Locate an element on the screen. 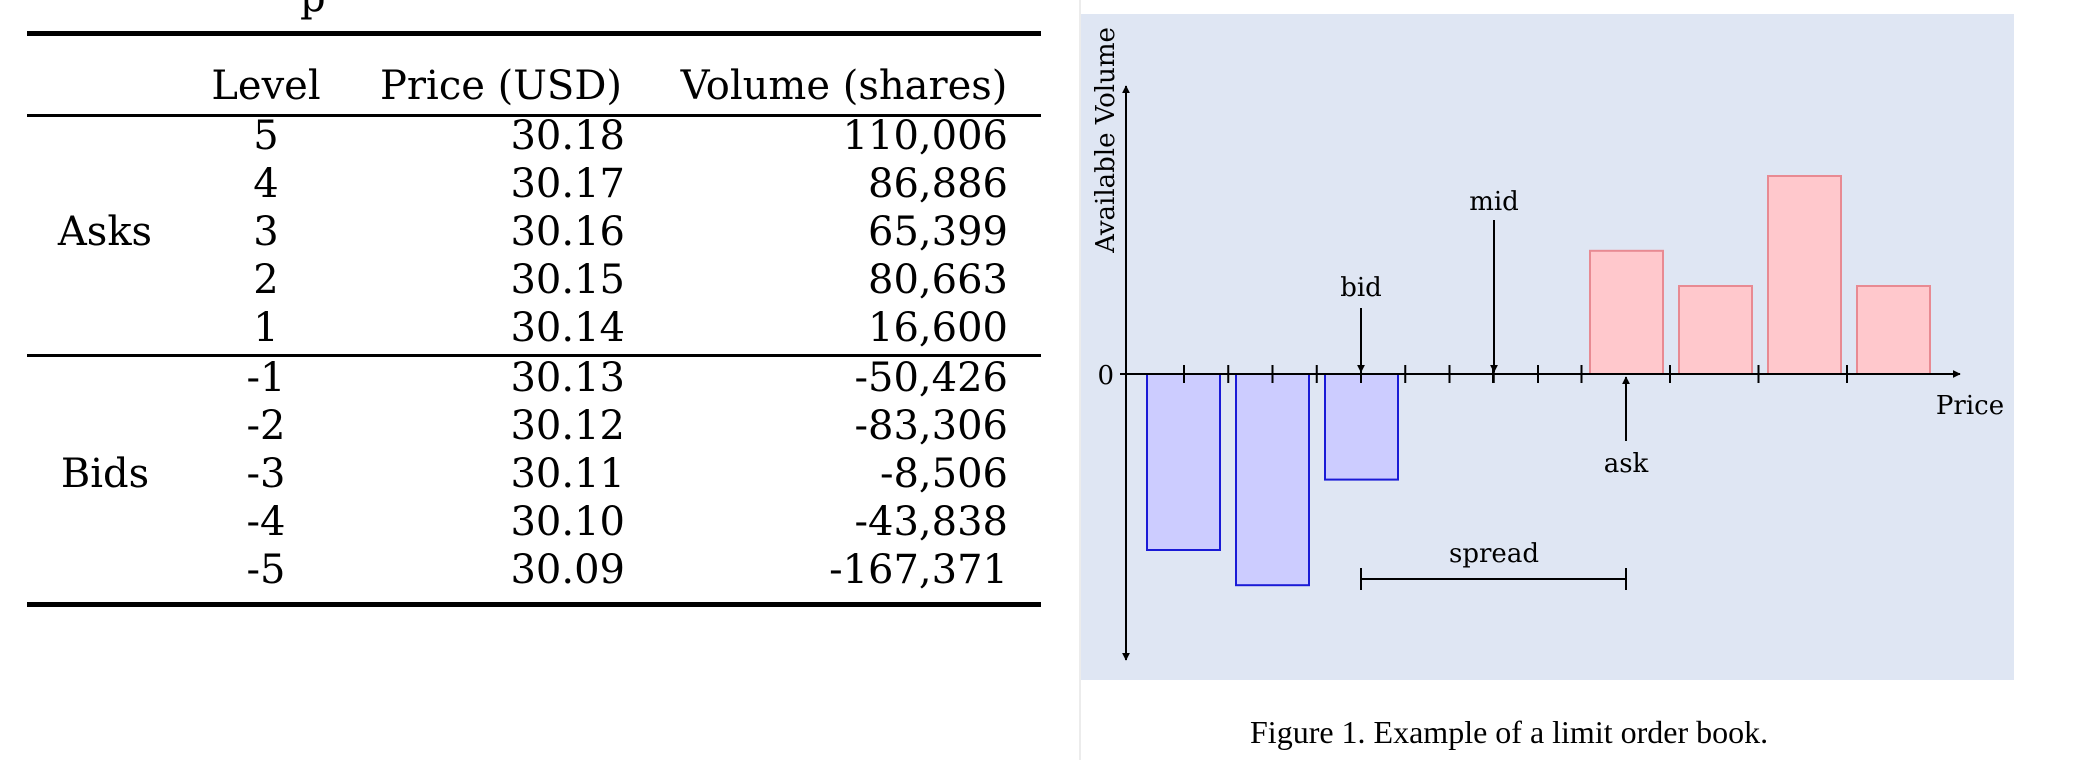  table-top-fragment: p is located at coordinates (313, 11).